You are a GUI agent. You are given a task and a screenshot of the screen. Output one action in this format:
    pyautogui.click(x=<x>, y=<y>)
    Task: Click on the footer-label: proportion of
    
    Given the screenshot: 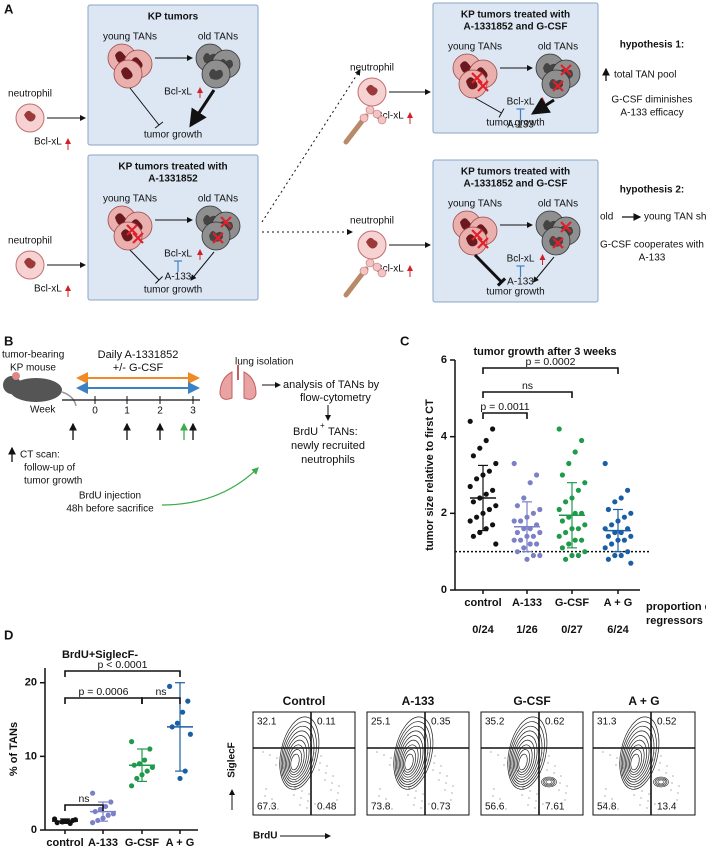 What is the action you would take?
    pyautogui.click(x=676, y=607)
    